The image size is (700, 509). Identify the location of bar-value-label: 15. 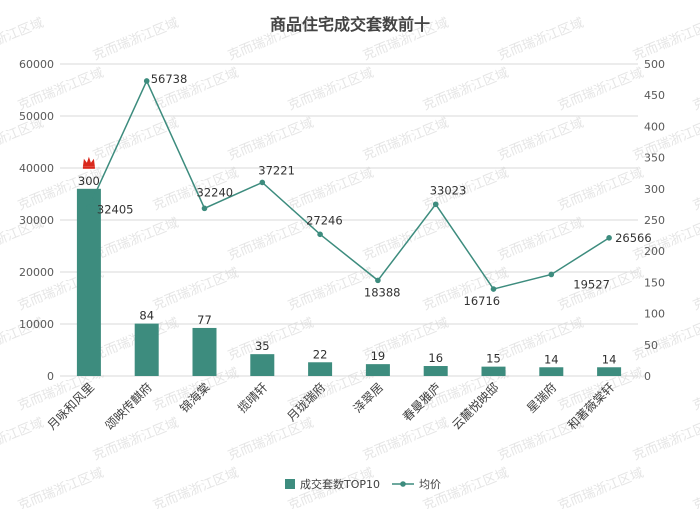
(493, 359).